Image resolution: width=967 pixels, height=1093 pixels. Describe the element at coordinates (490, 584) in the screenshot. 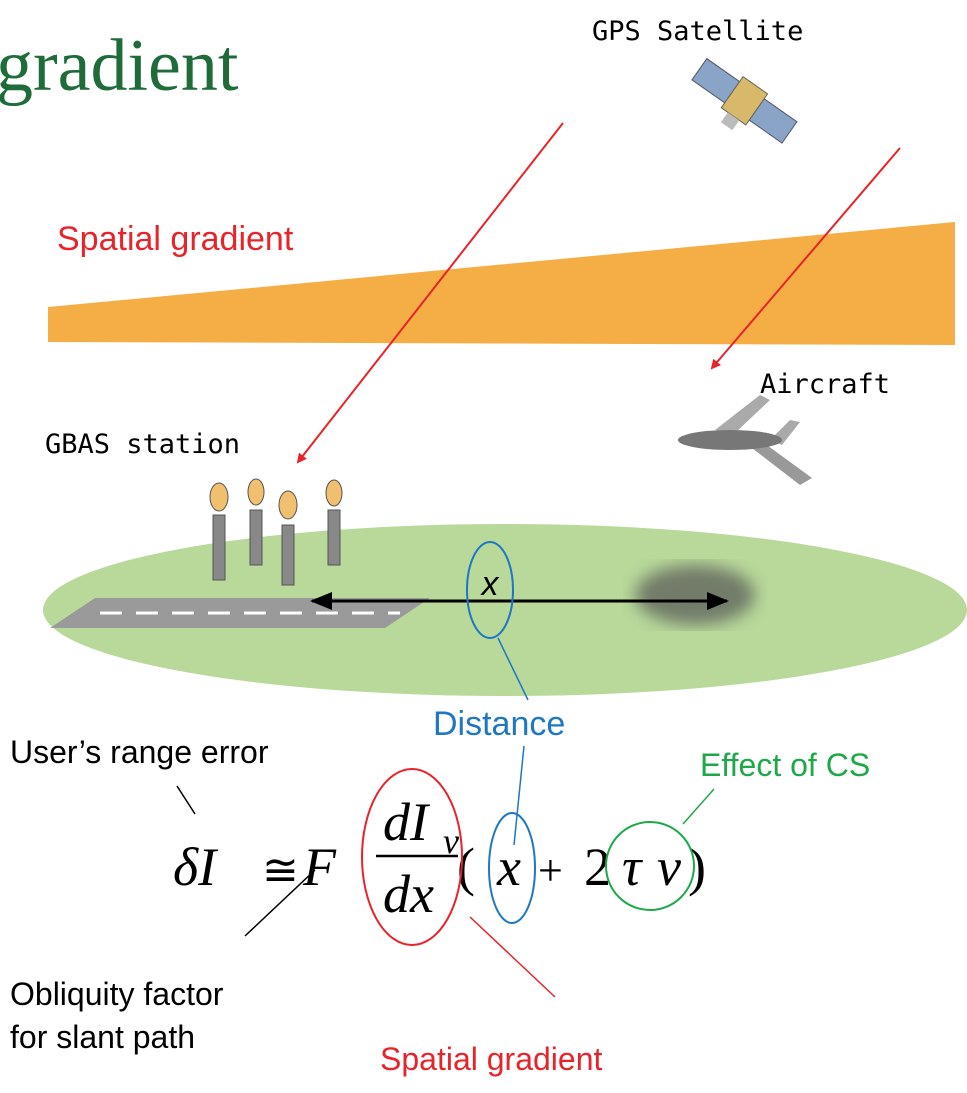

I see `x-label: x` at that location.